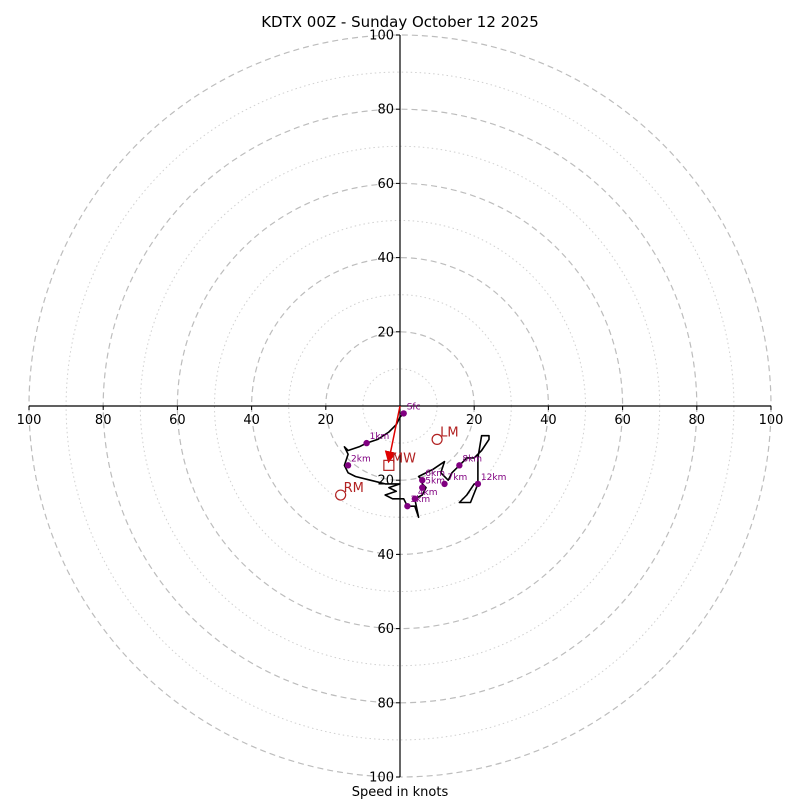 This screenshot has width=800, height=800. I want to click on height-point-5km, so click(422, 487).